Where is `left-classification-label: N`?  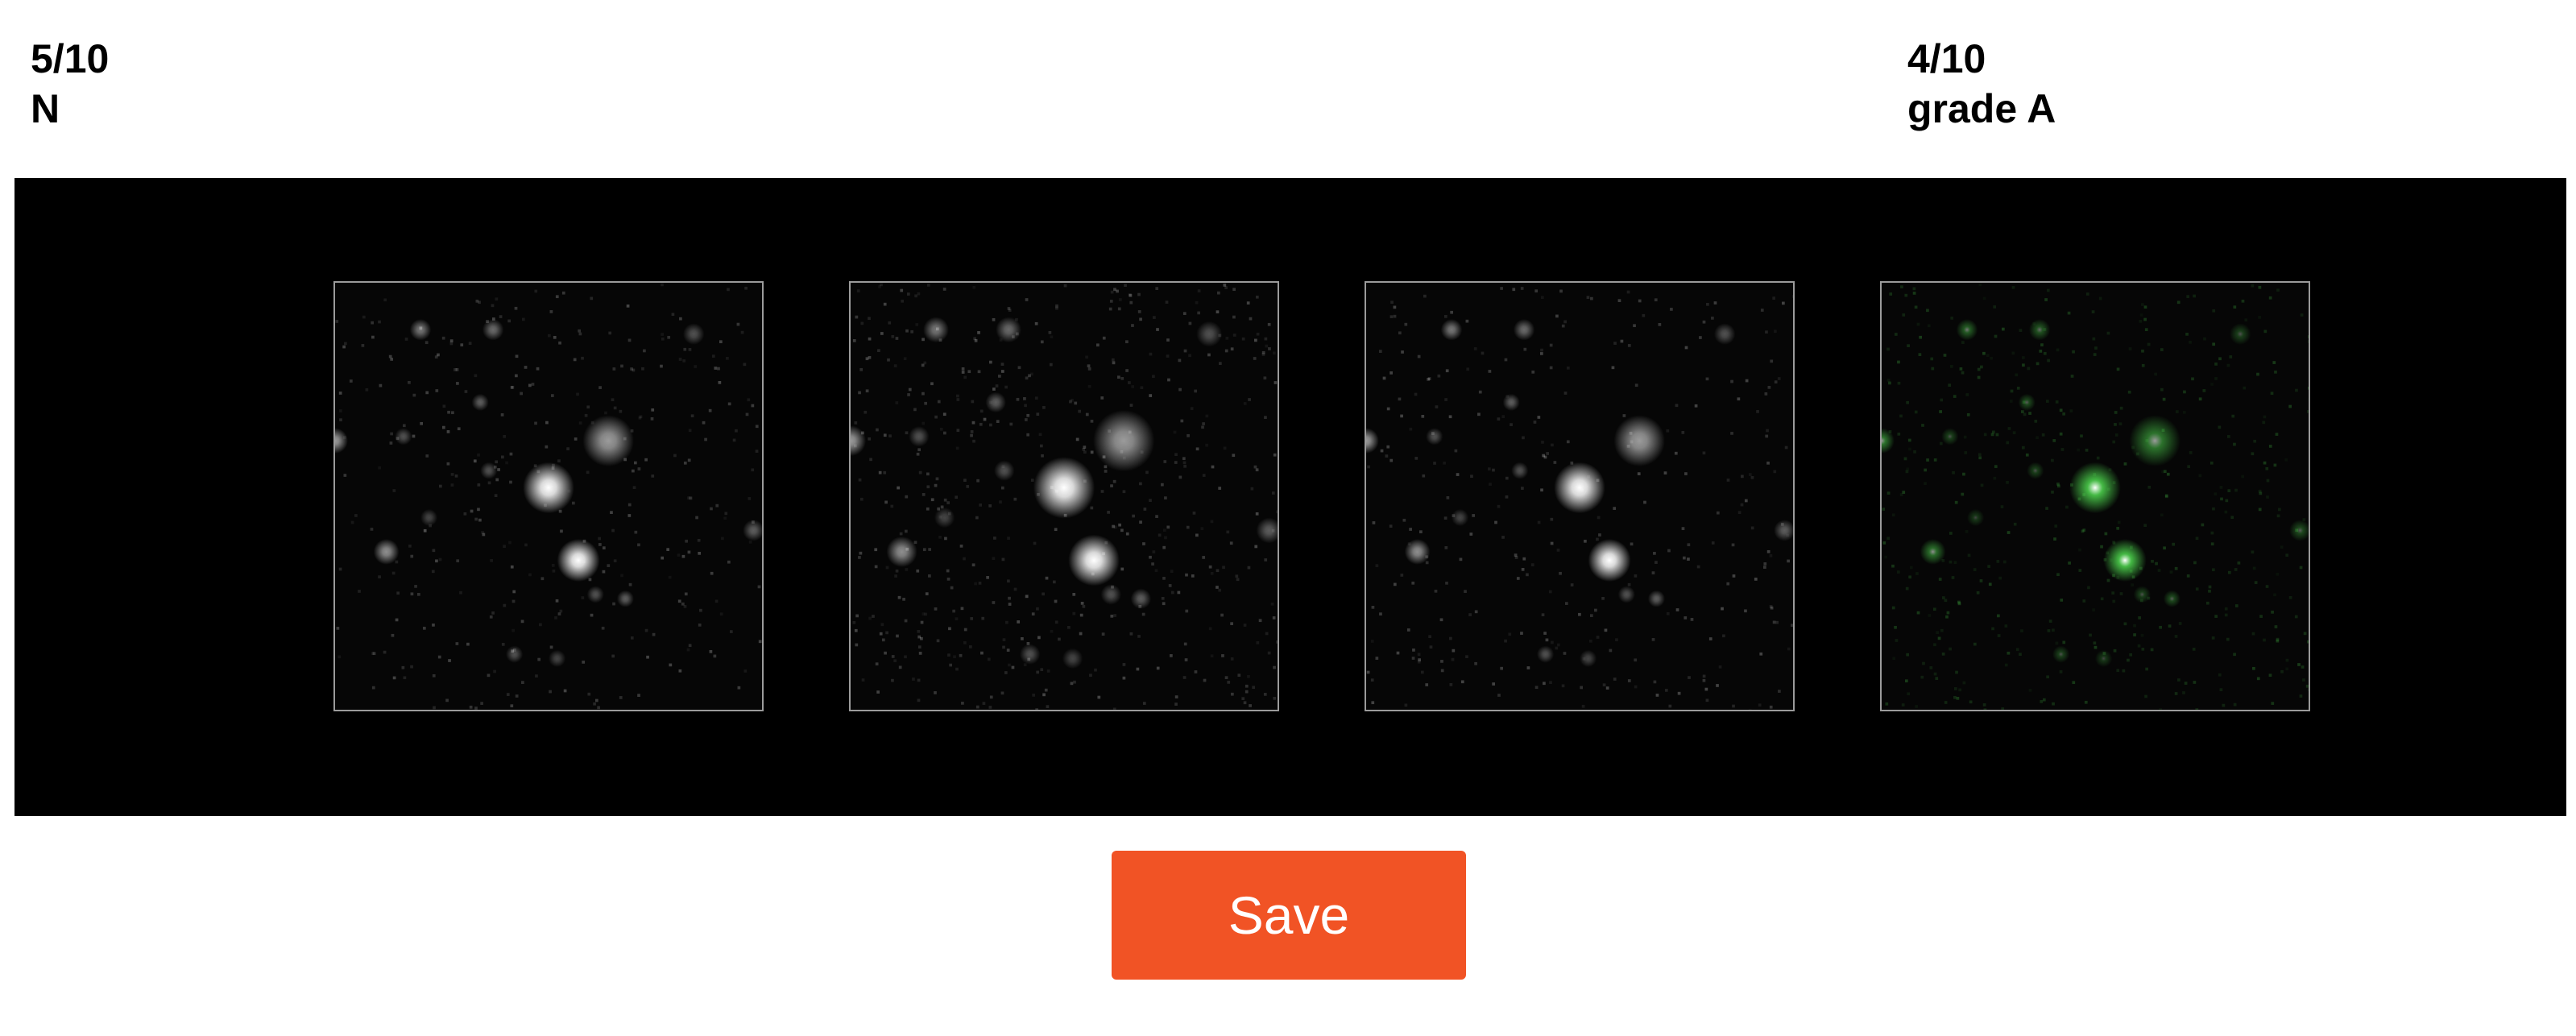
left-classification-label: N is located at coordinates (45, 109).